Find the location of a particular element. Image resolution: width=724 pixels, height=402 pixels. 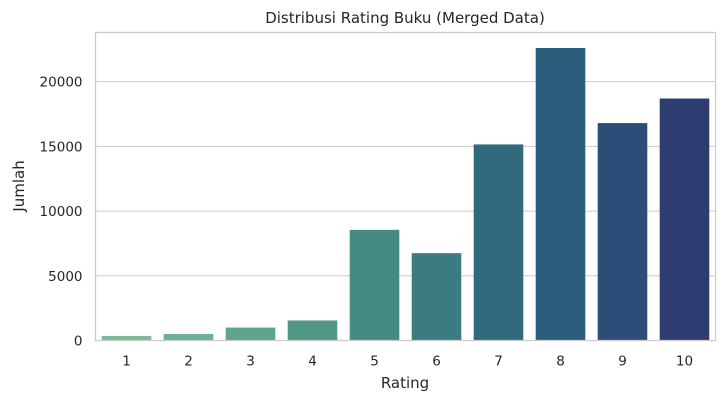

x-tick-label: 9 is located at coordinates (622, 362).